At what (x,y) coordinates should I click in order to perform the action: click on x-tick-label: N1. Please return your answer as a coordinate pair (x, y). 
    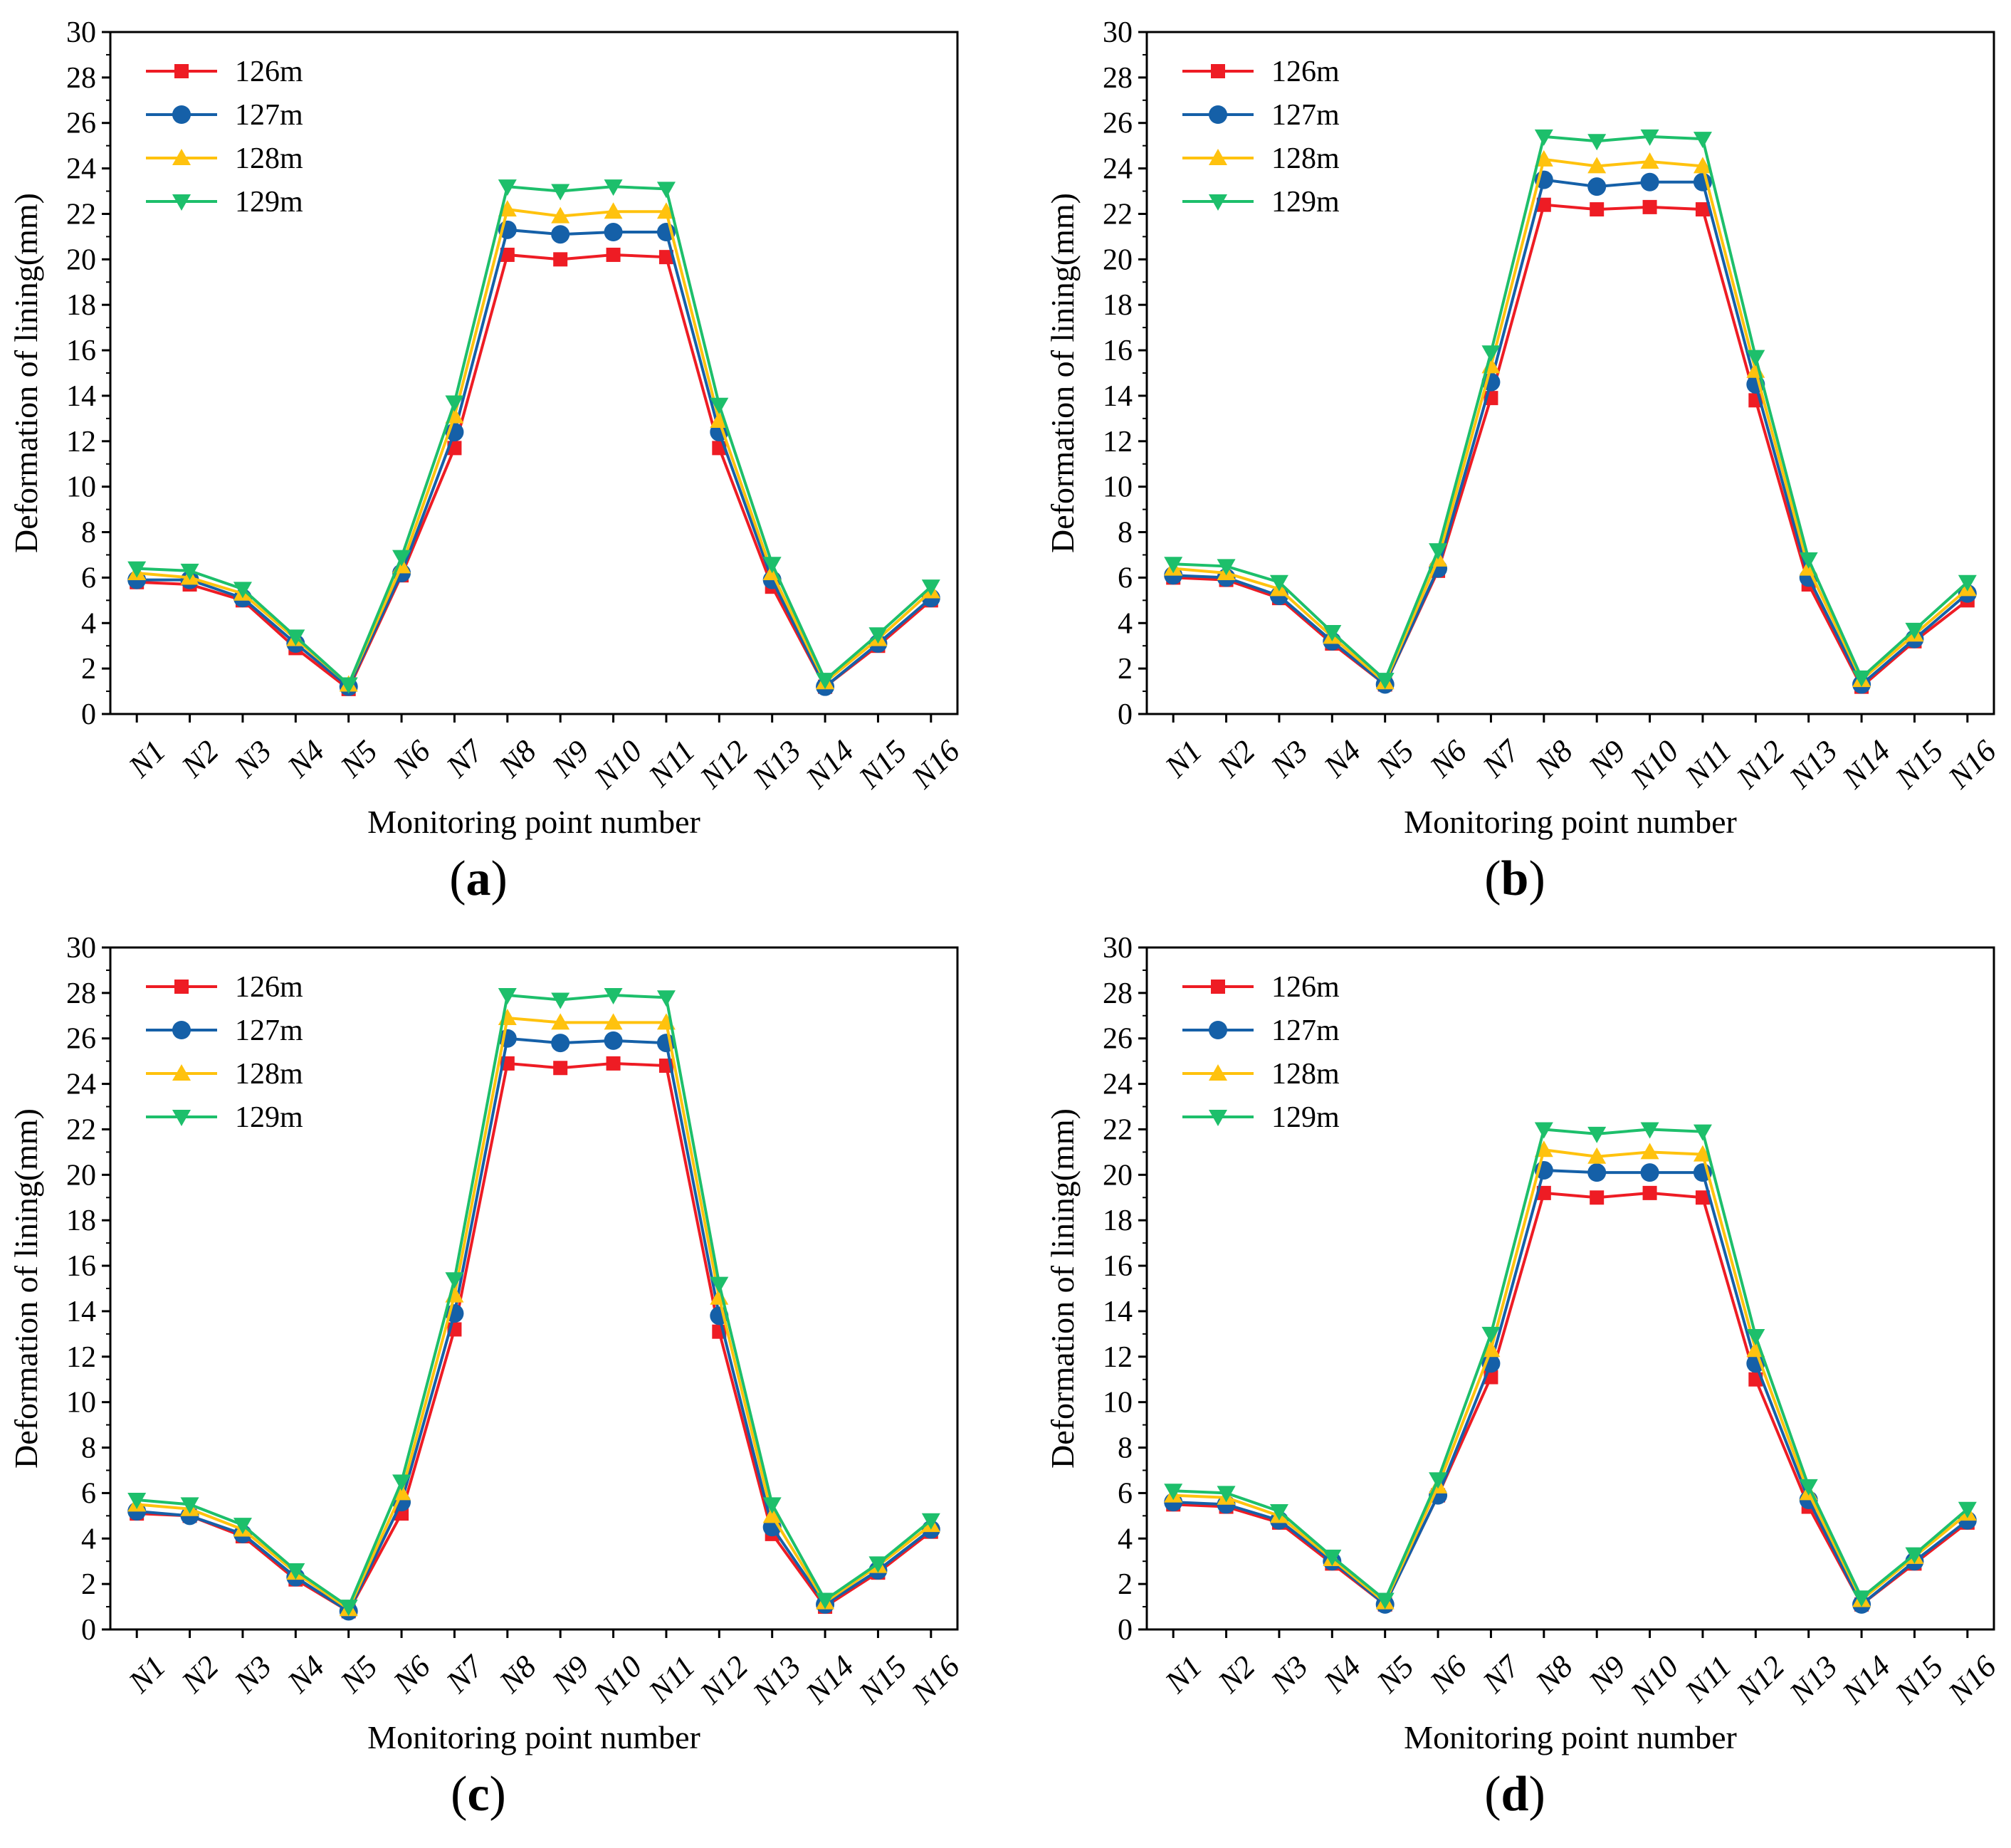
    Looking at the image, I should click on (1183, 1674).